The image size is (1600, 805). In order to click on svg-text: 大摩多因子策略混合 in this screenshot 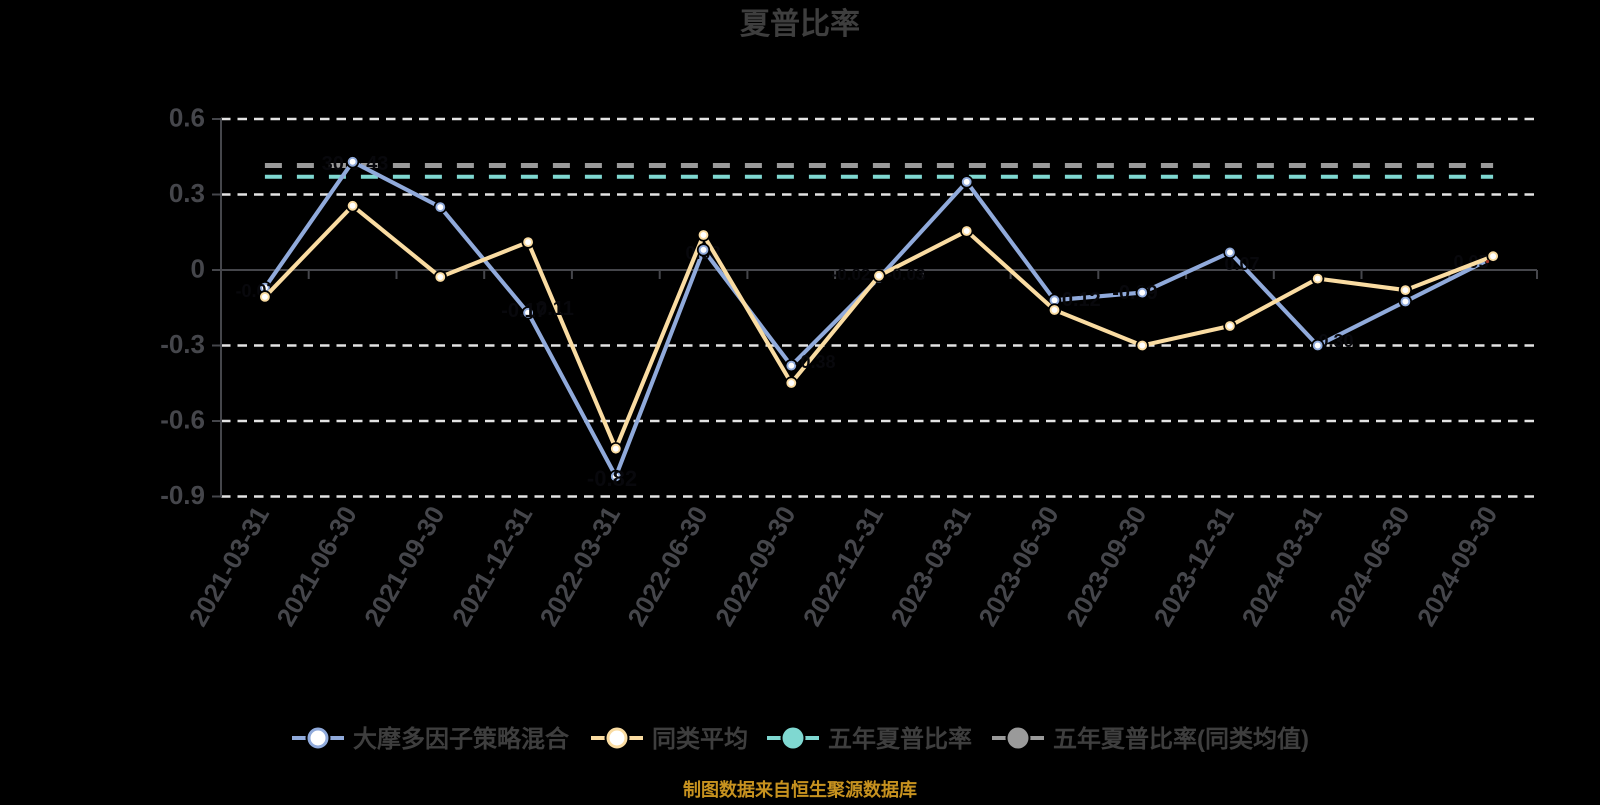, I will do `click(461, 739)`.